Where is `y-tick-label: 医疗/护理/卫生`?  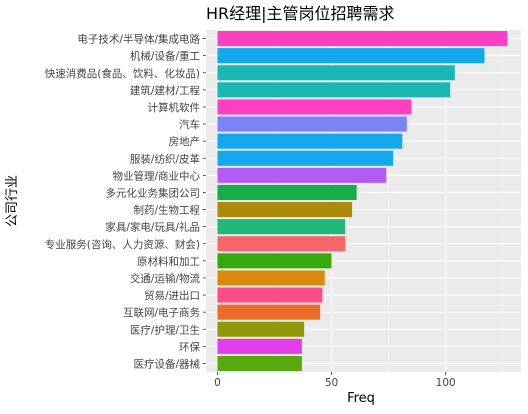
y-tick-label: 医疗/护理/卫生 is located at coordinates (165, 329).